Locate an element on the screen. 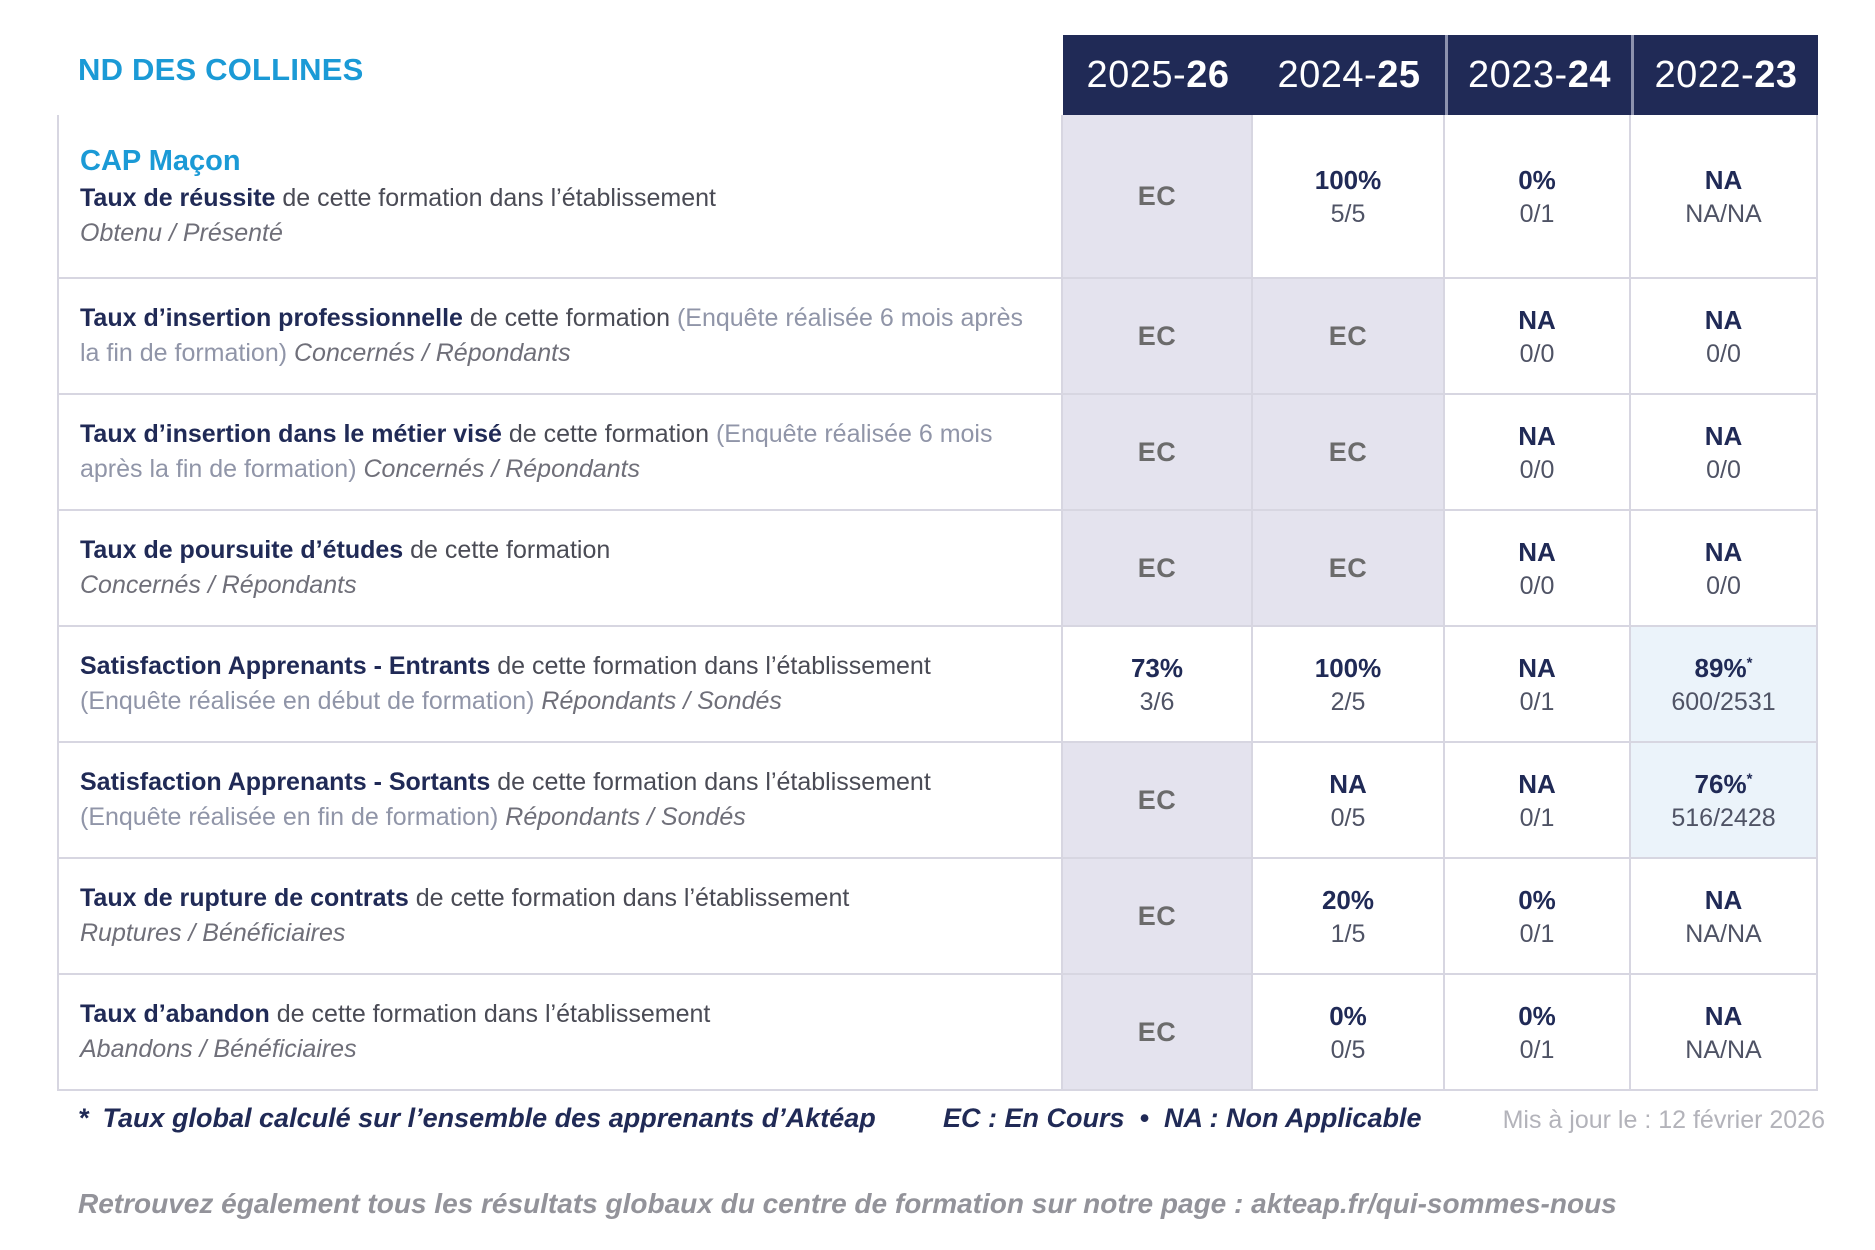 This screenshot has width=1875, height=1250. table-corner-spacer is located at coordinates (560, 75).